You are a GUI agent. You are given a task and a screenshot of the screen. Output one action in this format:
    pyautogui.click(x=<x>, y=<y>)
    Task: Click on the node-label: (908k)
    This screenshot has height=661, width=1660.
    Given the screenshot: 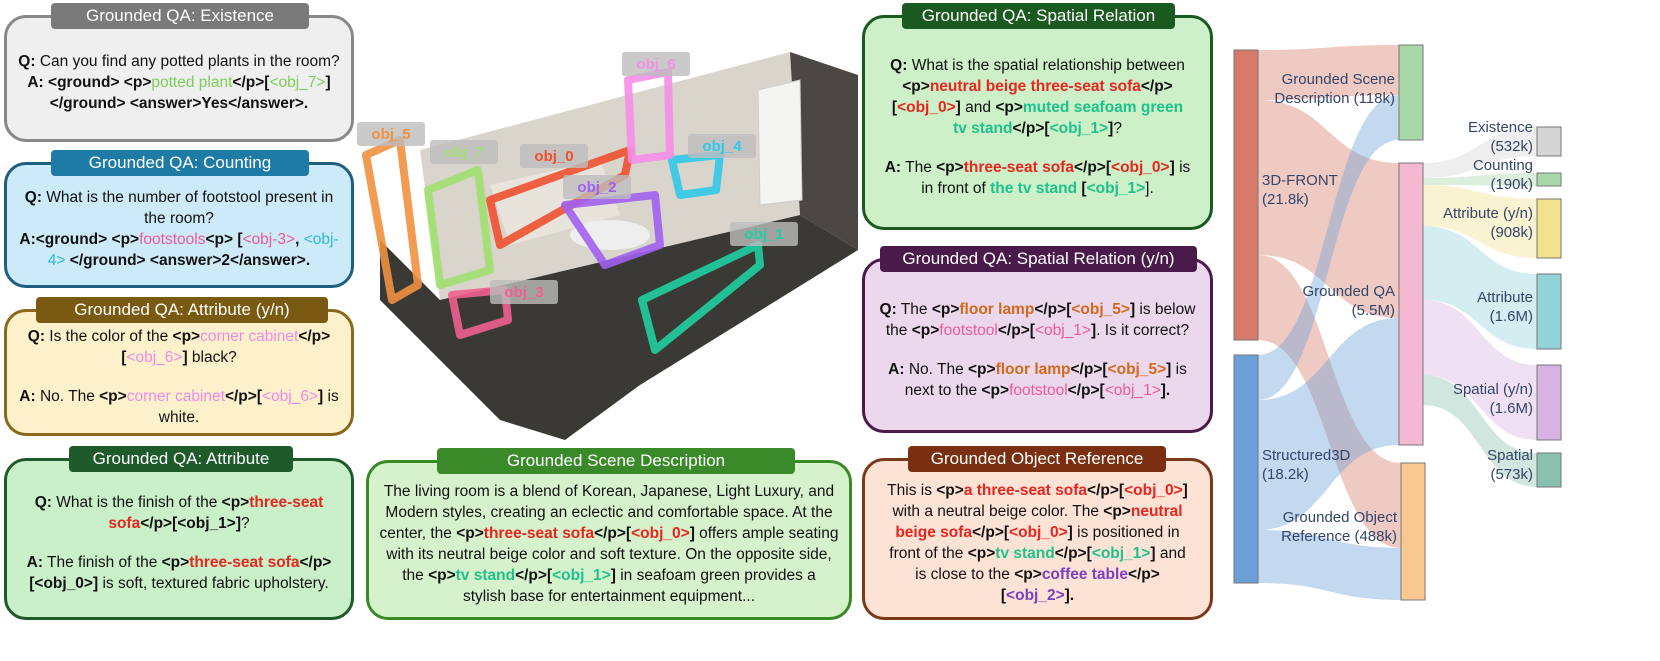 What is the action you would take?
    pyautogui.click(x=1511, y=232)
    